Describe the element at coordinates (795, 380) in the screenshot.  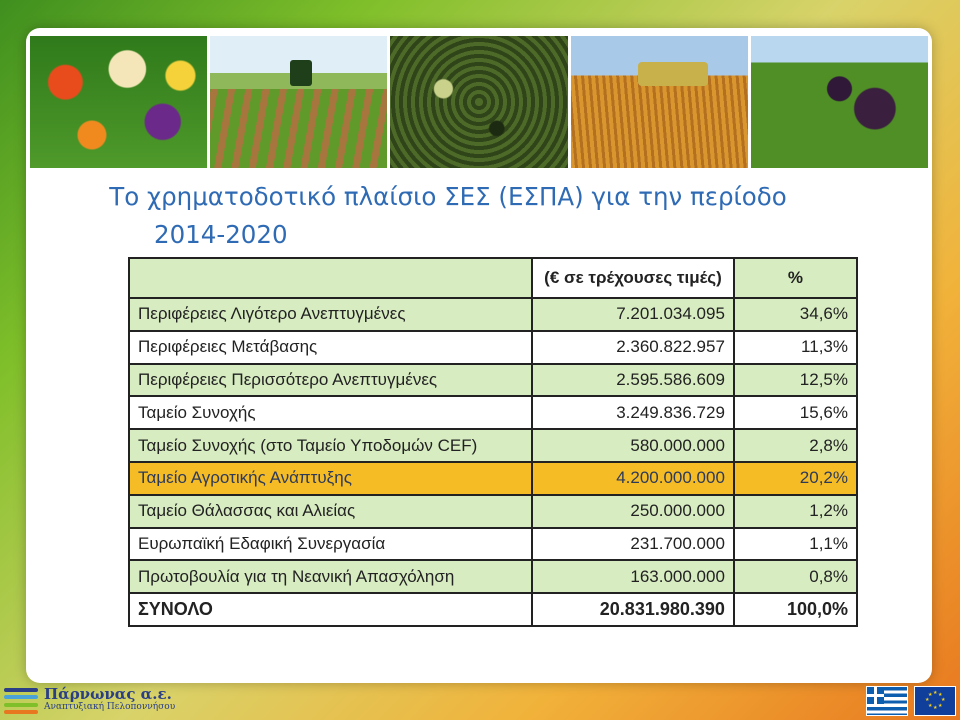
I see `row-pct: 12,5%` at that location.